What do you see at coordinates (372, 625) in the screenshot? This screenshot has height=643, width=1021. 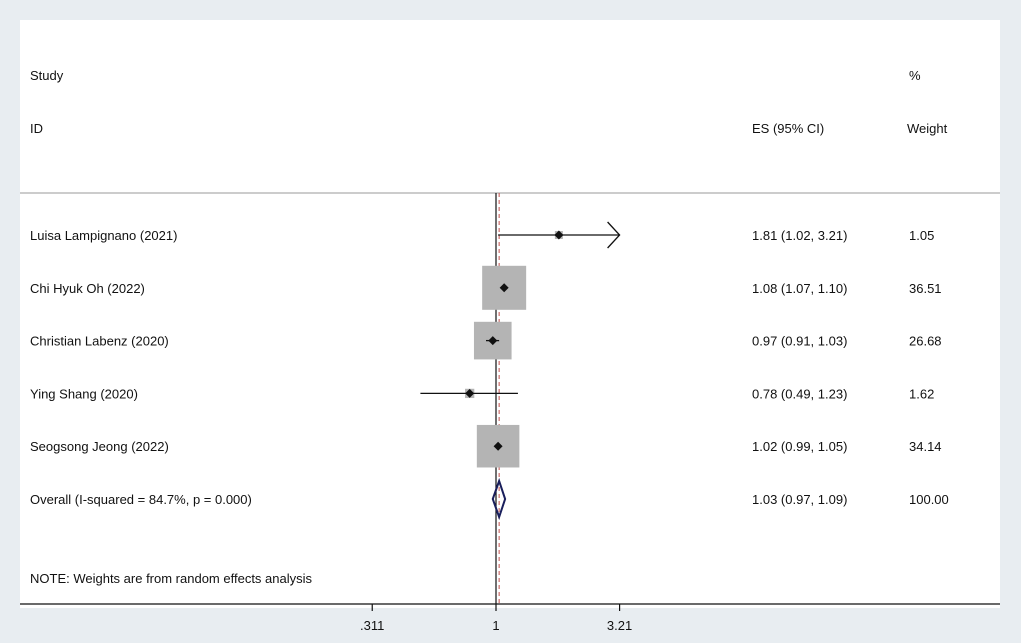 I see `x-tick-label: .311` at bounding box center [372, 625].